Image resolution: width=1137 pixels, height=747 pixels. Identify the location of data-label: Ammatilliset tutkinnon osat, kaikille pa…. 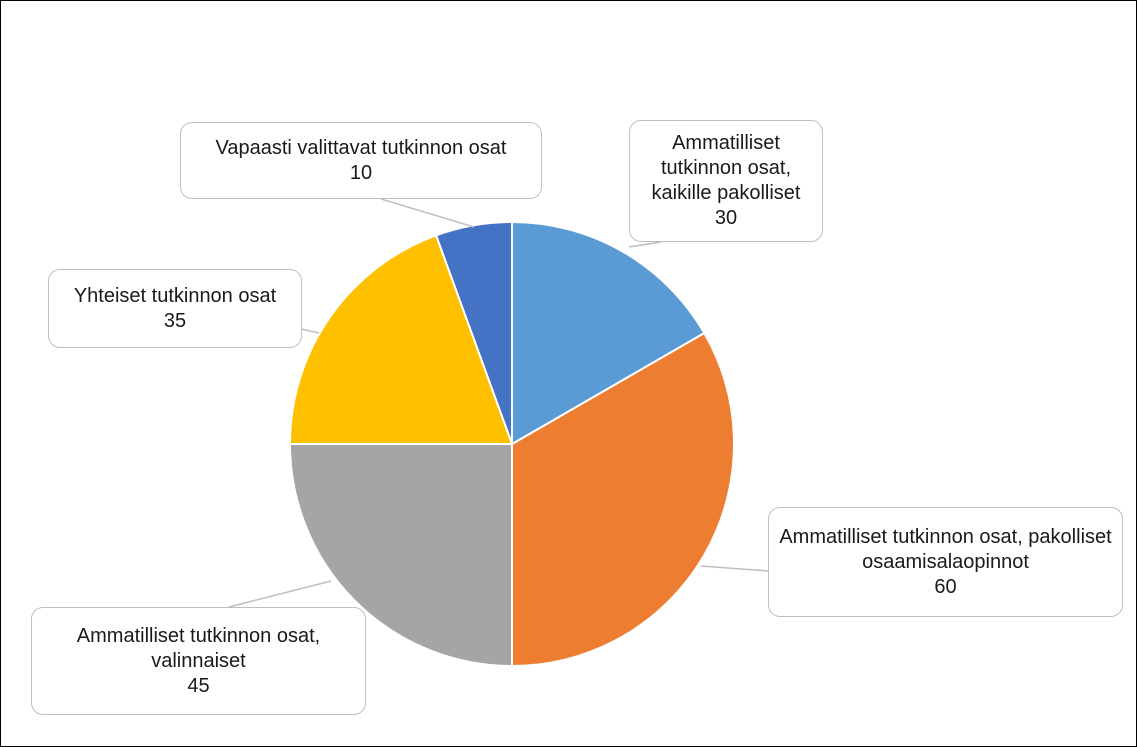
(726, 181).